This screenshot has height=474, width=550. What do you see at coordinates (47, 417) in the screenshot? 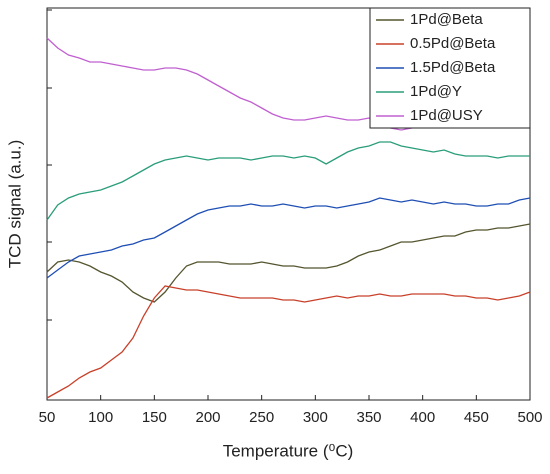
I see `x-tick-label: 50` at bounding box center [47, 417].